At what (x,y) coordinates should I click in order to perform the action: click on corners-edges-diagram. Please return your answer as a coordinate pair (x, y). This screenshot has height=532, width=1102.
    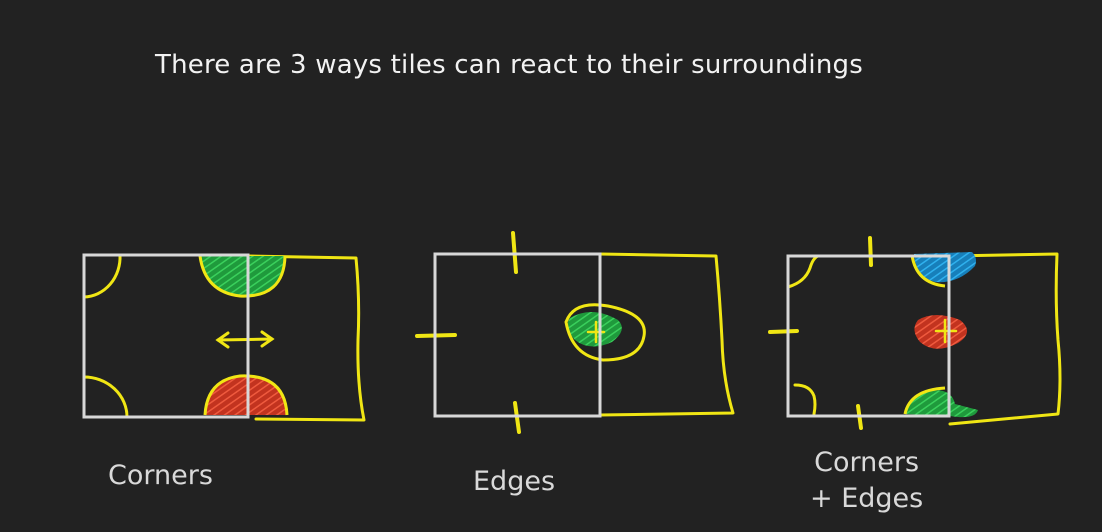
    Looking at the image, I should click on (915, 333).